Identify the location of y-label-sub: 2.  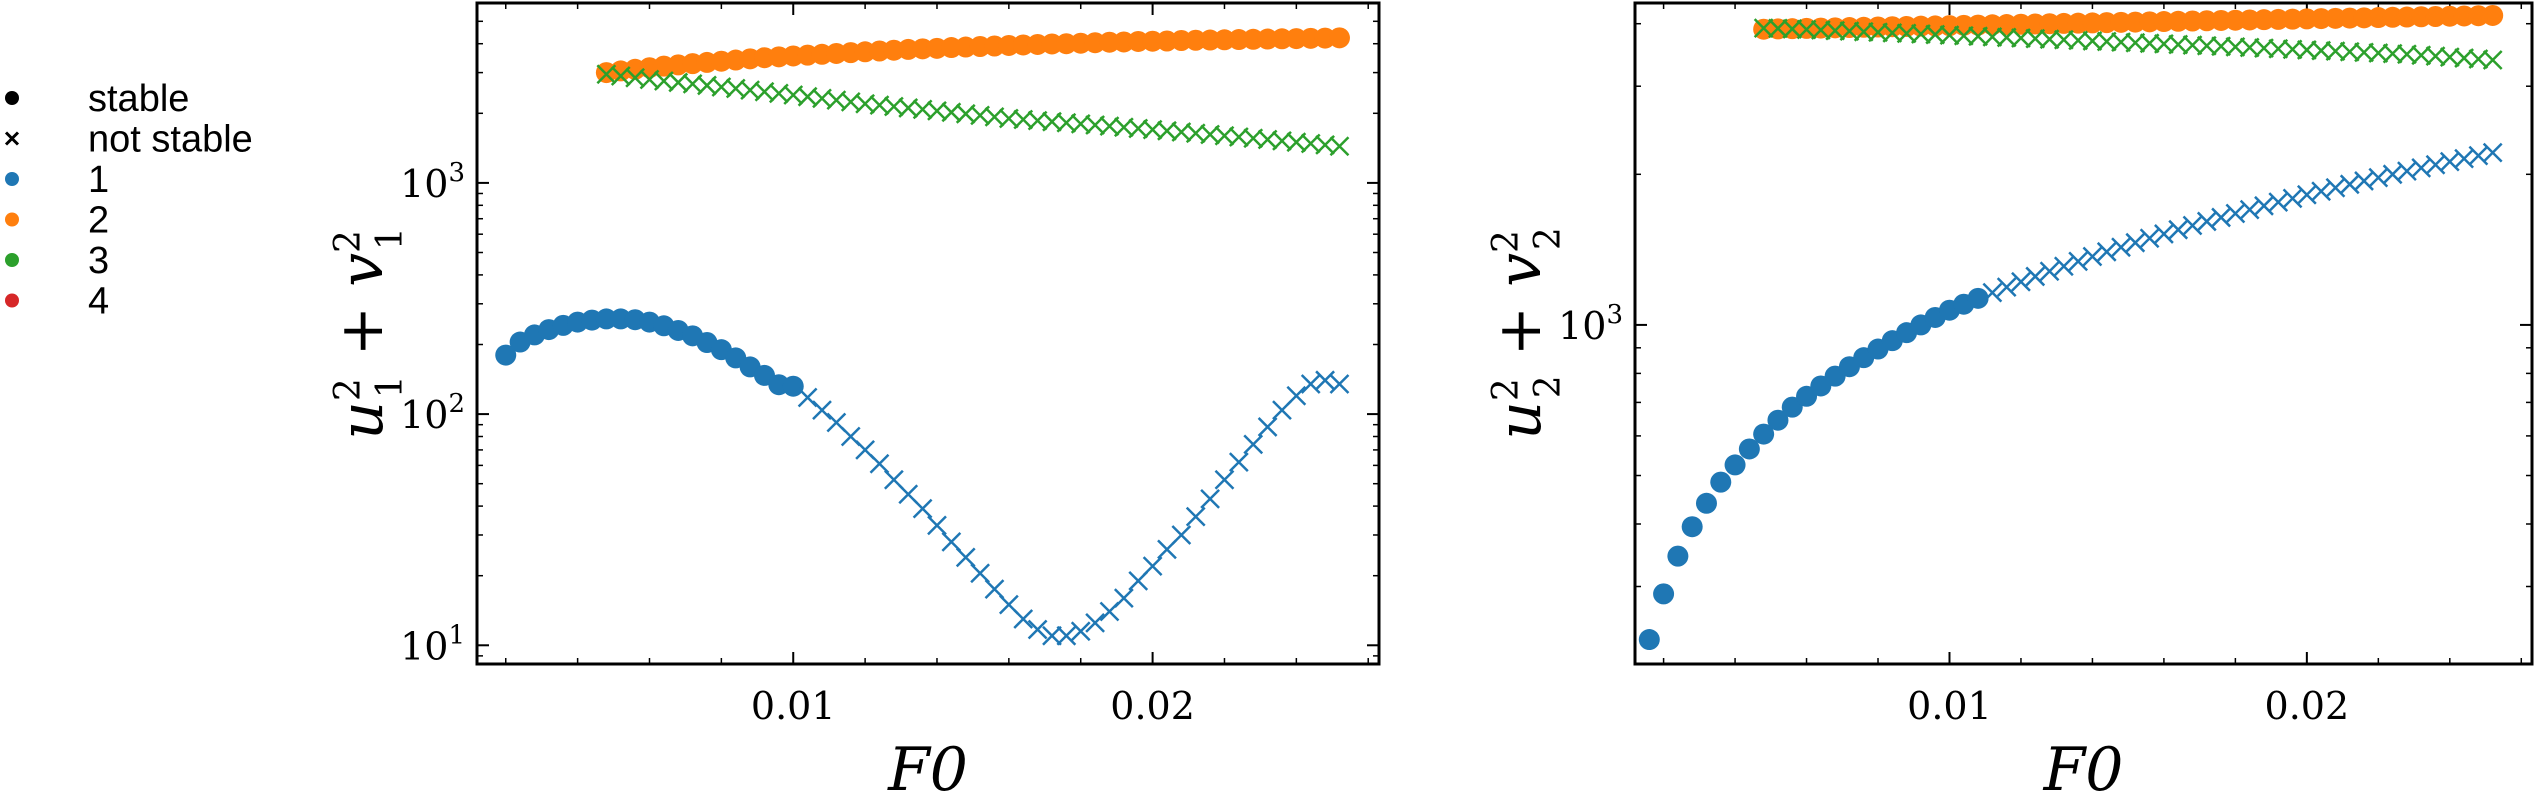
(1548, 386).